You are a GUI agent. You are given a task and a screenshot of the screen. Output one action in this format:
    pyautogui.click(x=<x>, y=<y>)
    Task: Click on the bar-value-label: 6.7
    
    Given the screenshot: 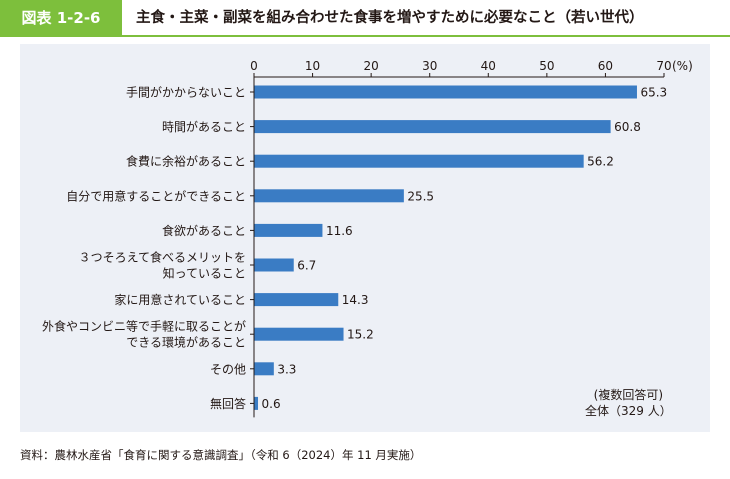 What is the action you would take?
    pyautogui.click(x=306, y=266)
    